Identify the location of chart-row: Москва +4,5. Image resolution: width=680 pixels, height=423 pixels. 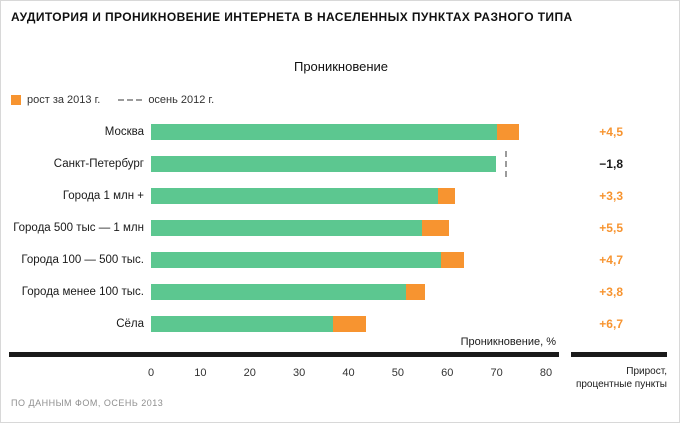
(341, 132).